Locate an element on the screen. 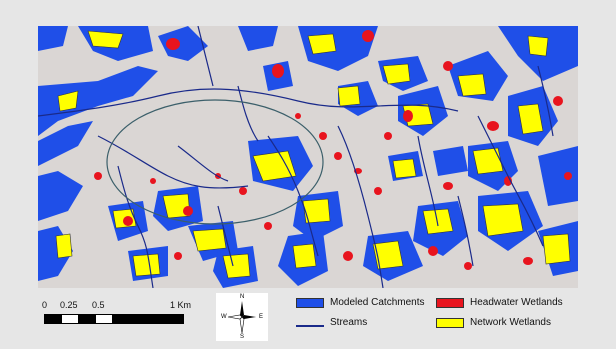 The height and width of the screenshot is (349, 616). scale-bar: 0 0.25 0.5 1 Km is located at coordinates (123, 315).